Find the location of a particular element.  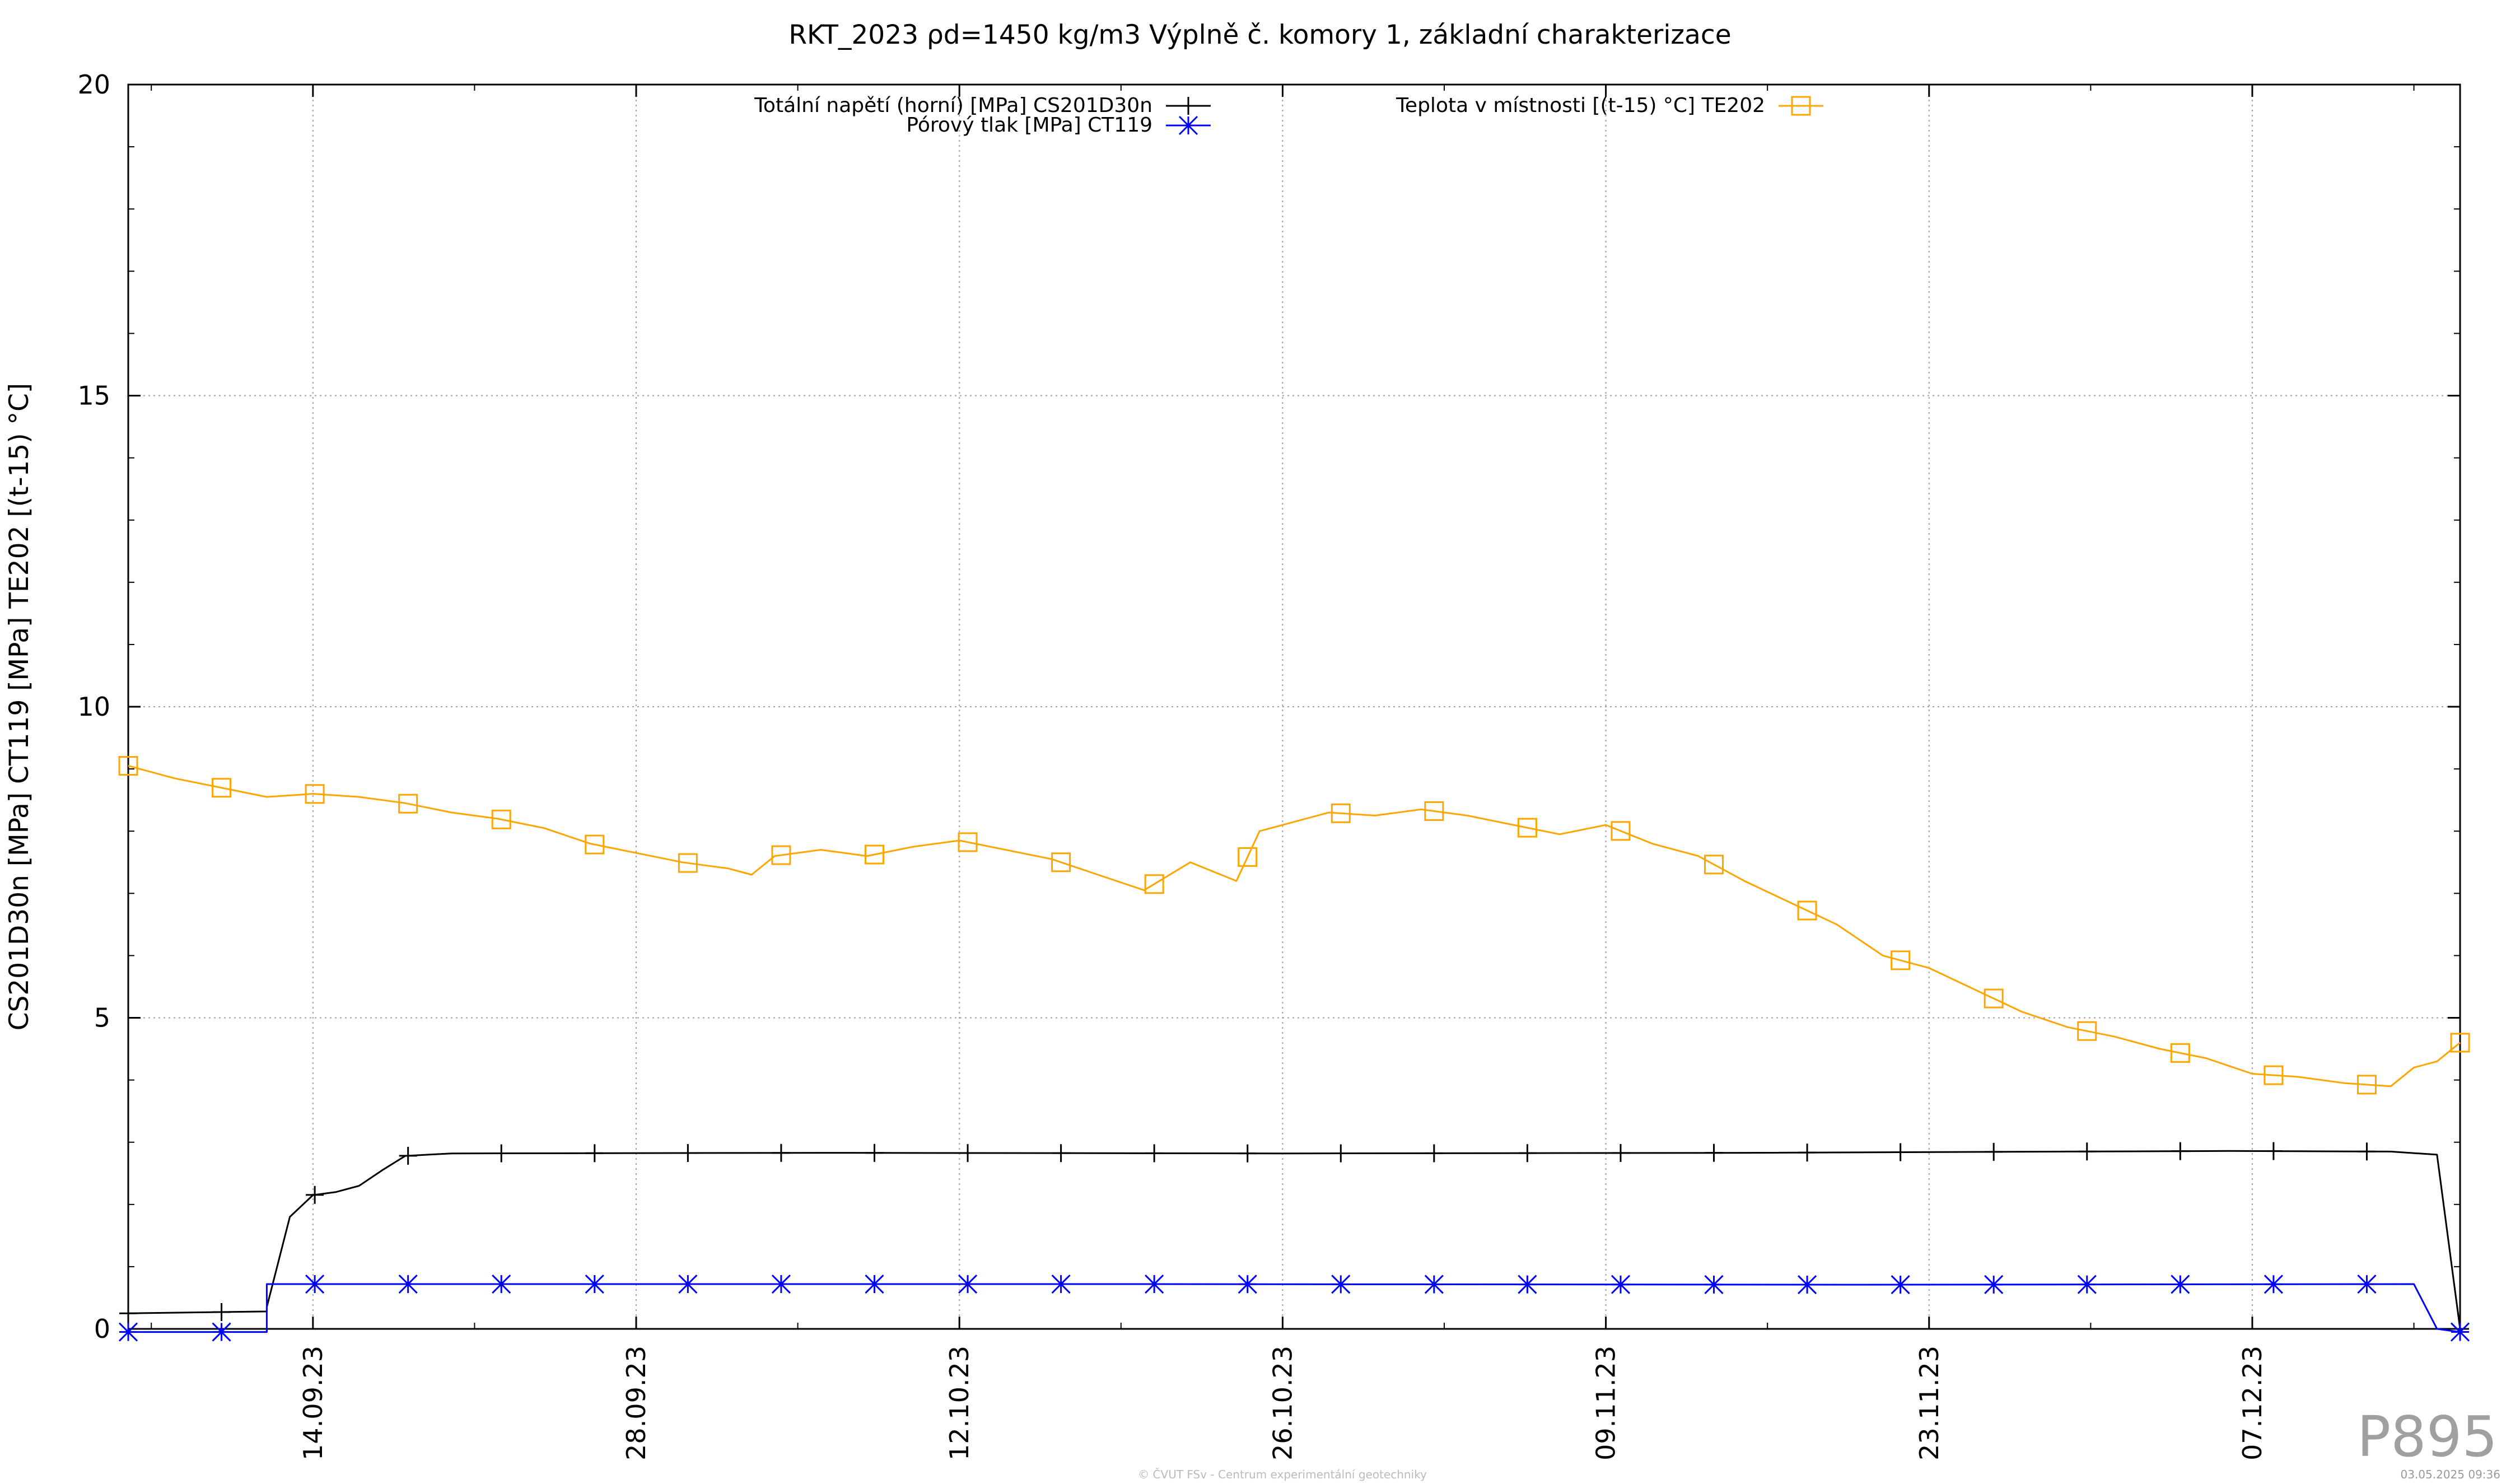

y-tick-label: 0 is located at coordinates (102, 1329).